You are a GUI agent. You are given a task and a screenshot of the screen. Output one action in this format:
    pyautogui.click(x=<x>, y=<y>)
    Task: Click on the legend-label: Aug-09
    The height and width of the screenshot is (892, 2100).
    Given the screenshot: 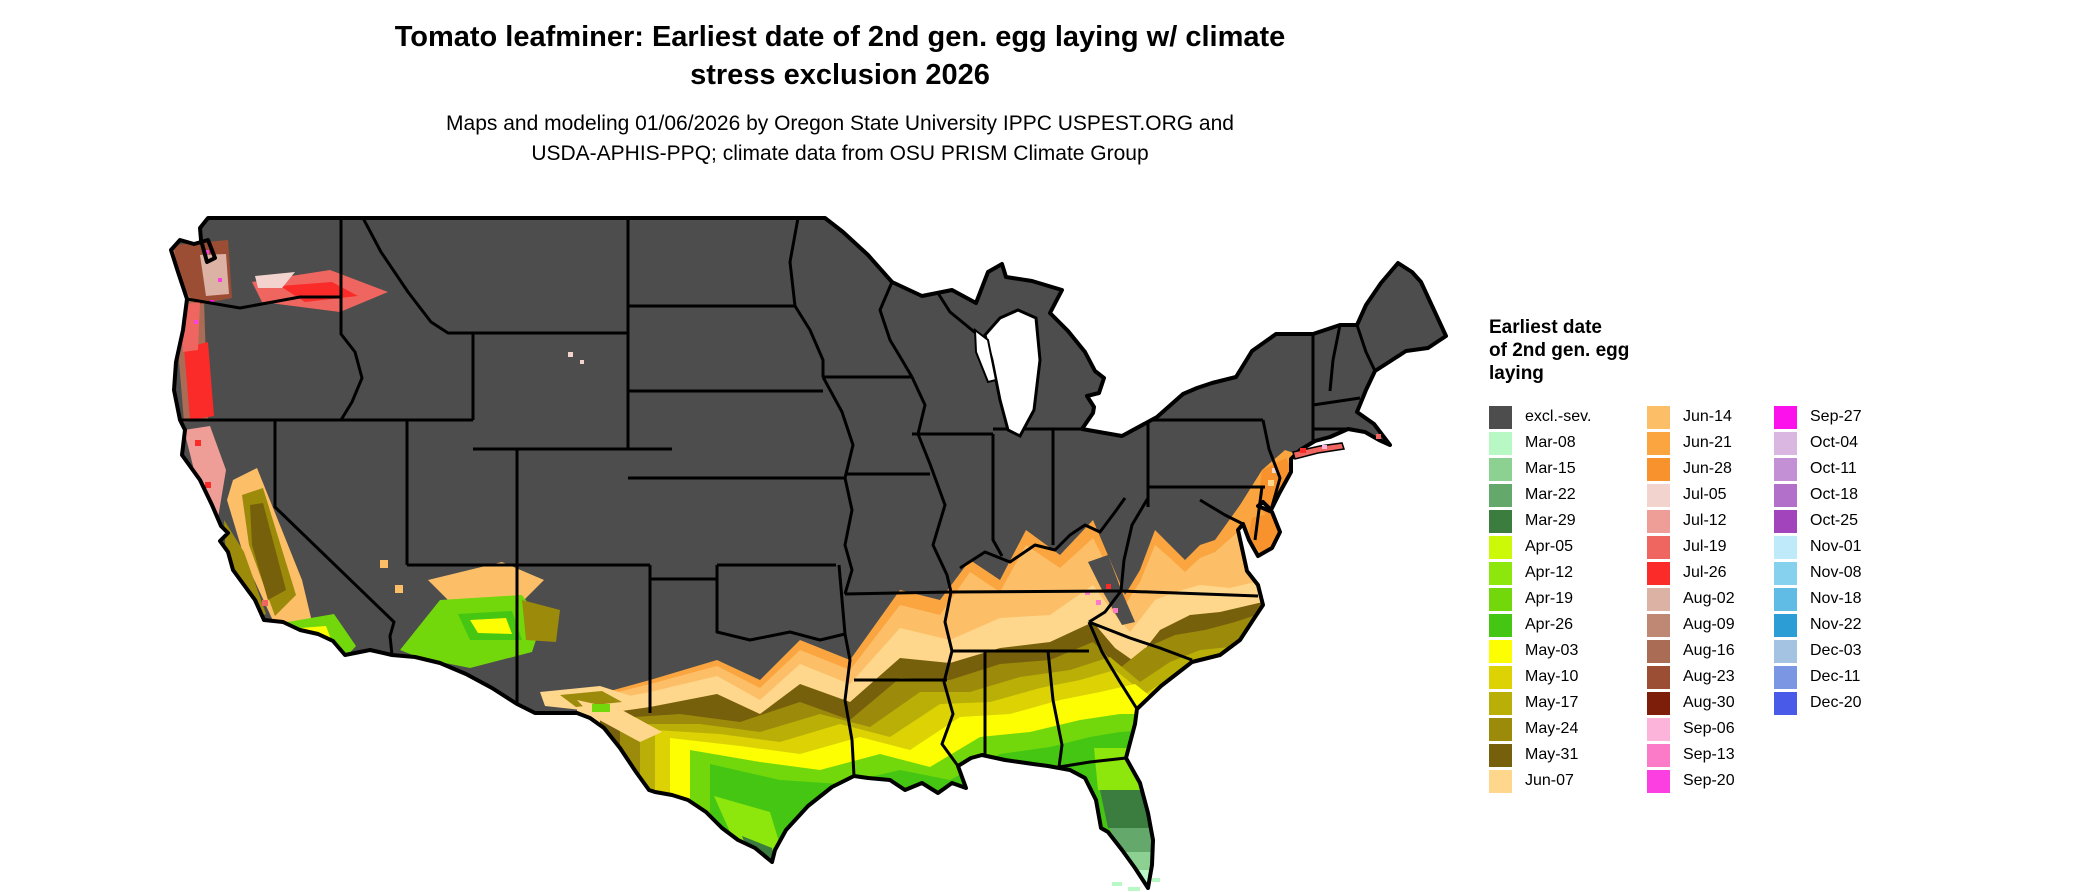 What is the action you would take?
    pyautogui.click(x=1709, y=624)
    